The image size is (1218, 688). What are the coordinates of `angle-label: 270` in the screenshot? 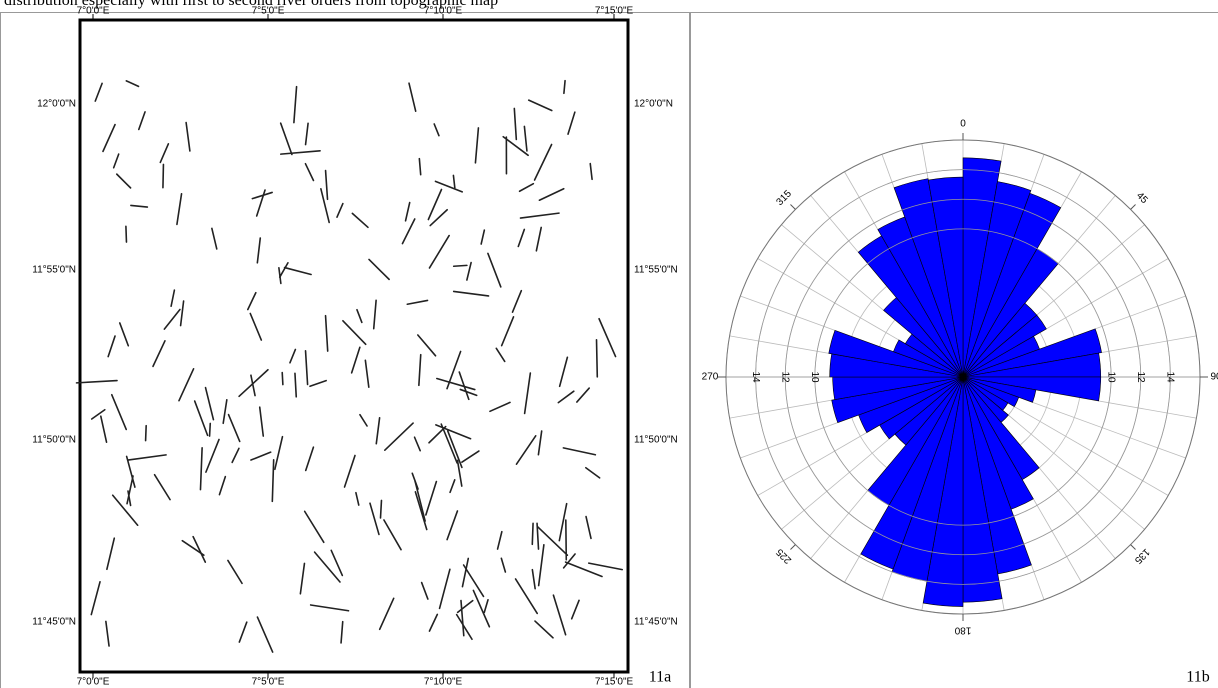 It's located at (710, 377).